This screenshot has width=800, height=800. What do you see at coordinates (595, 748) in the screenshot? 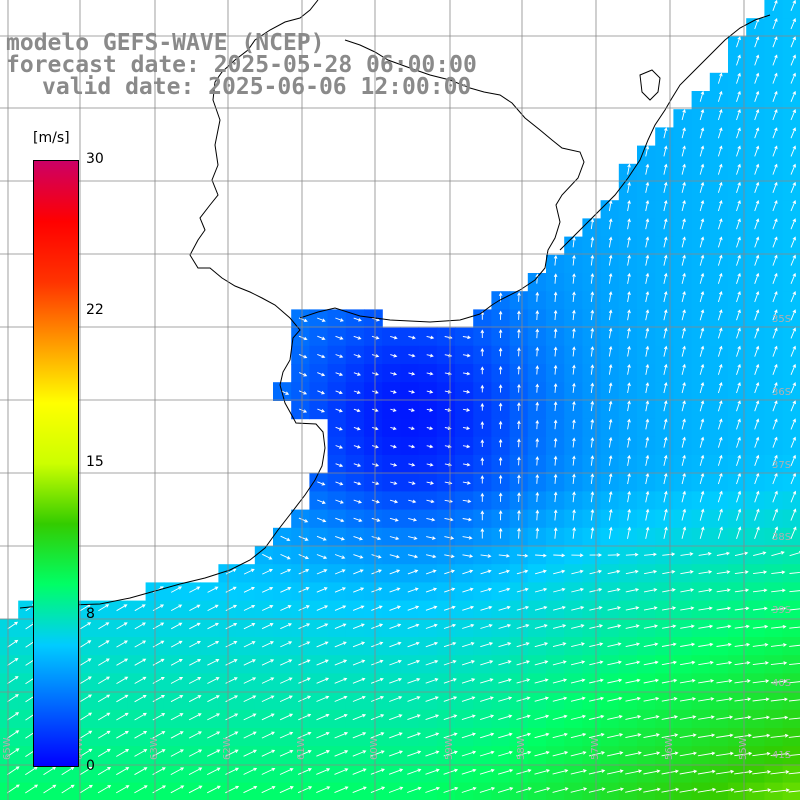
I see `lon-label: 57W` at bounding box center [595, 748].